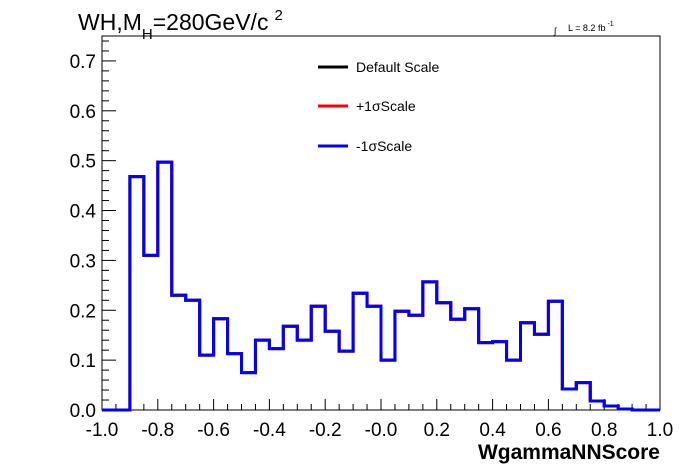 This screenshot has height=472, width=696. I want to click on x-tick-label: -0.0, so click(381, 430).